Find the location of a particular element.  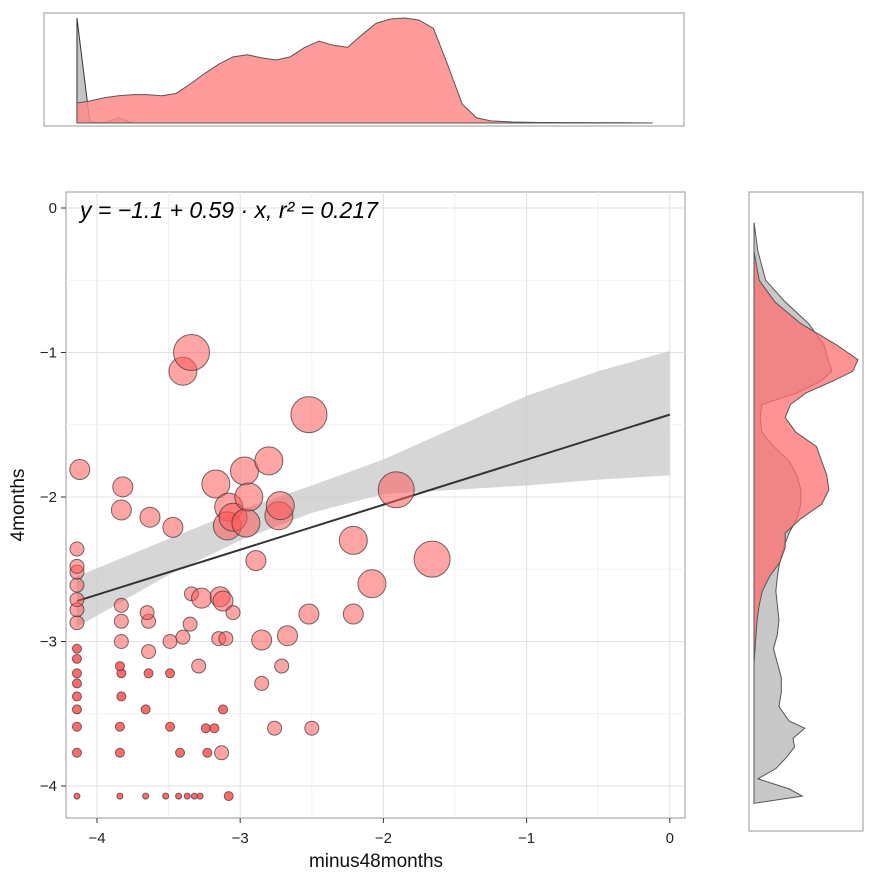

top-marginal-panel is located at coordinates (364, 69).